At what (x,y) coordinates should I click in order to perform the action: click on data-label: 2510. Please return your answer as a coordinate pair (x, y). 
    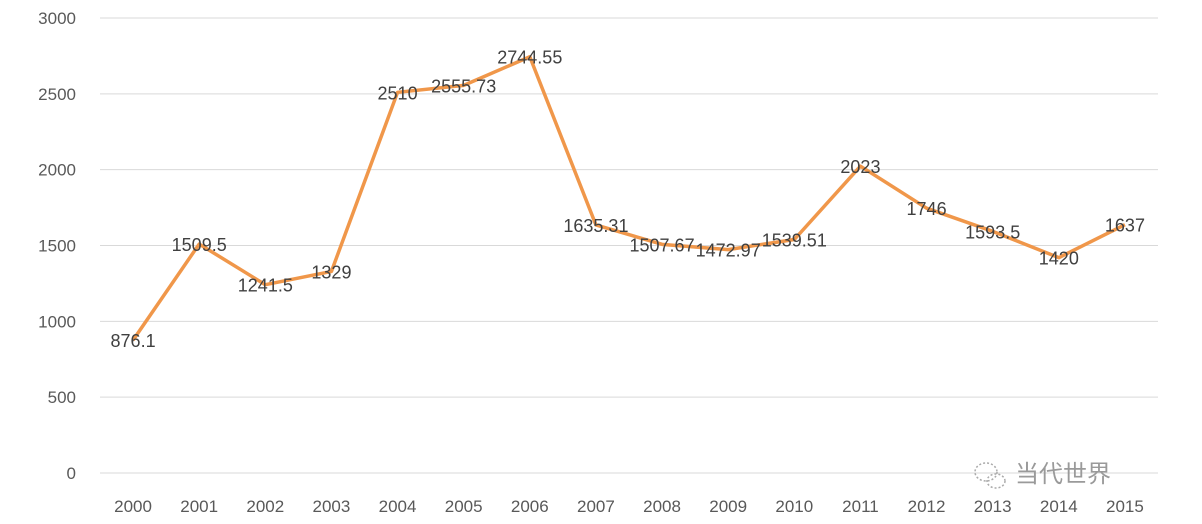
    Looking at the image, I should click on (398, 93).